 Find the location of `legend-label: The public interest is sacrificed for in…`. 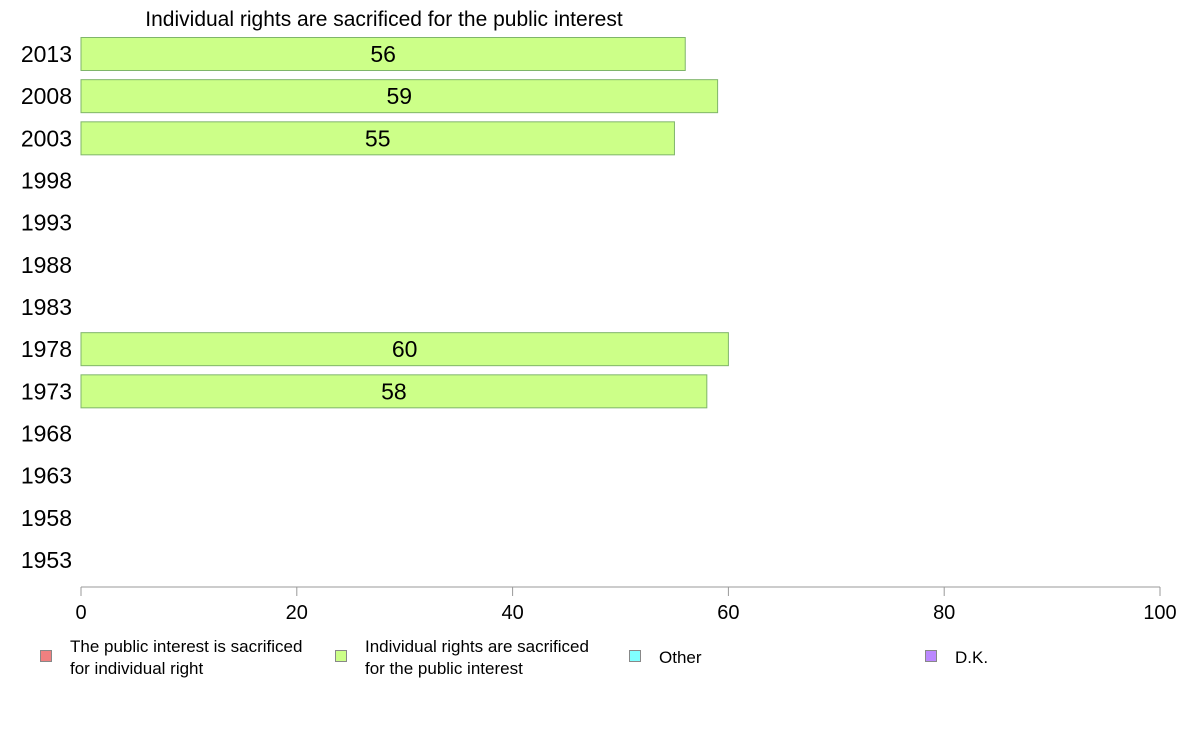

legend-label: The public interest is sacrificed for in… is located at coordinates (186, 657).